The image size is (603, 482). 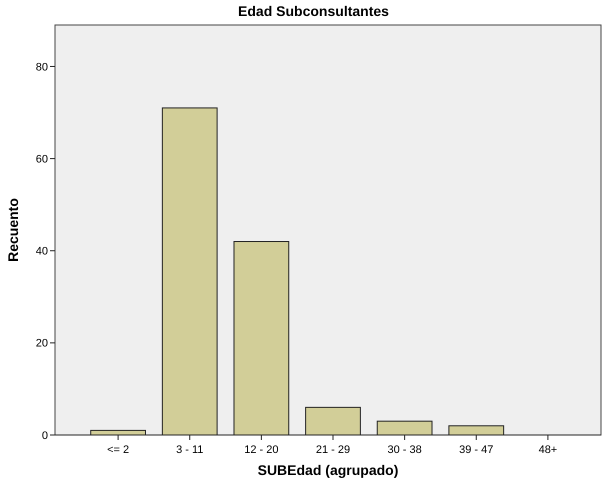 What do you see at coordinates (42, 159) in the screenshot?
I see `y-tick-label: 60` at bounding box center [42, 159].